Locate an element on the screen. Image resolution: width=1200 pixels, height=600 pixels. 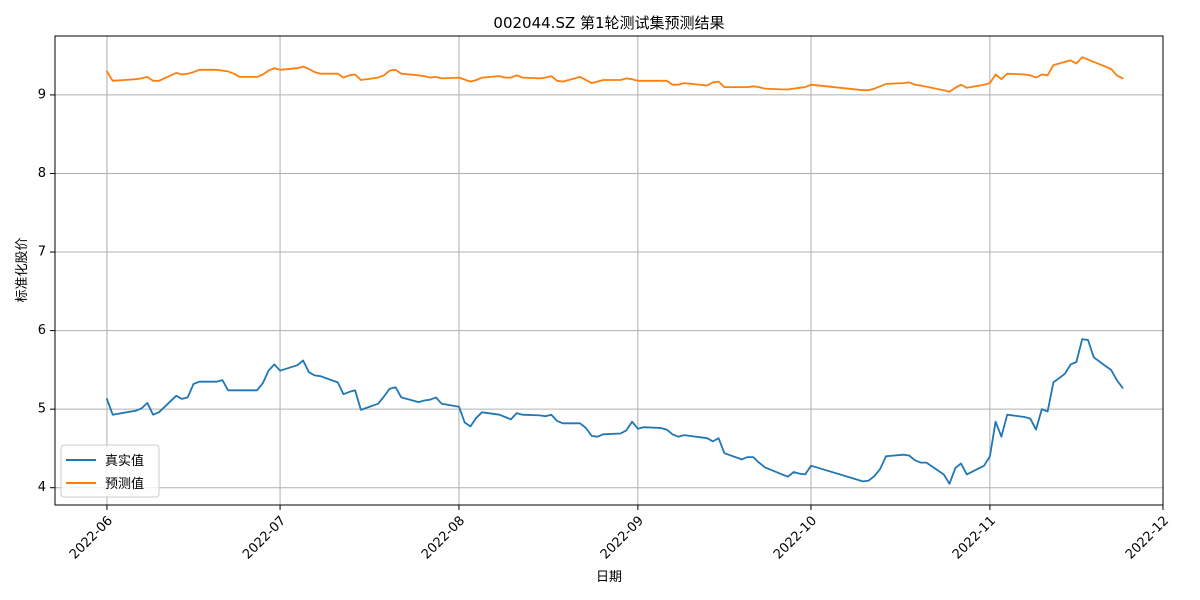
x-tick-label: 2022-10 is located at coordinates (795, 537).